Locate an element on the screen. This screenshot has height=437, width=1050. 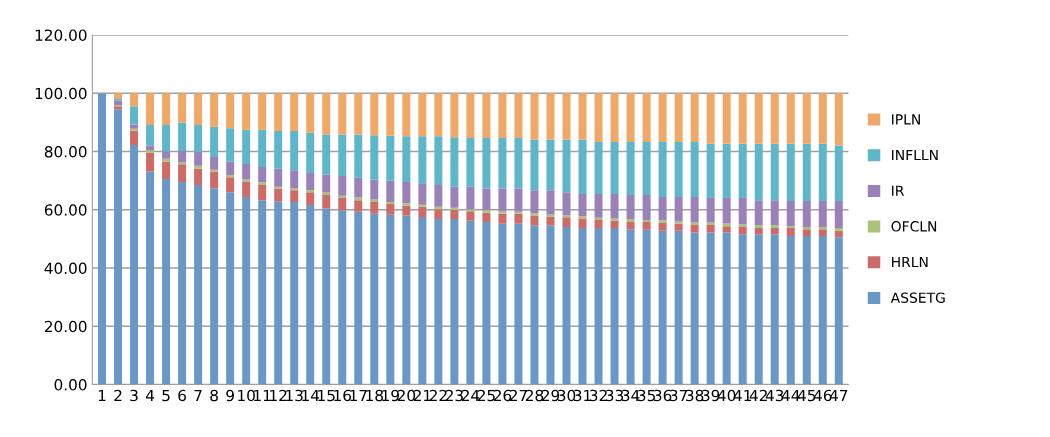
x-tick-label: 21 is located at coordinates (422, 395).